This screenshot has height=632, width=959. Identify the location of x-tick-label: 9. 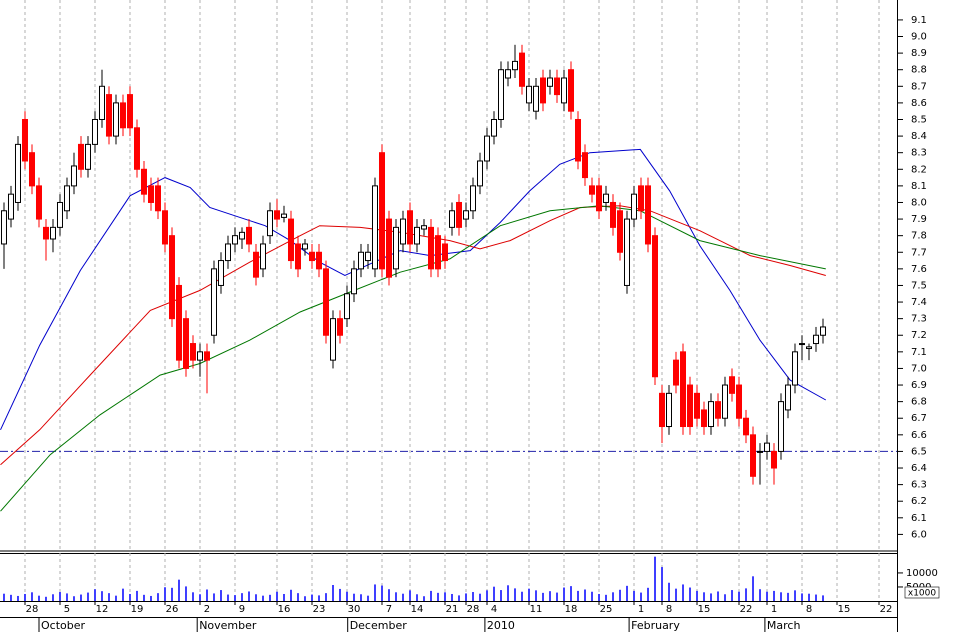
(242, 609).